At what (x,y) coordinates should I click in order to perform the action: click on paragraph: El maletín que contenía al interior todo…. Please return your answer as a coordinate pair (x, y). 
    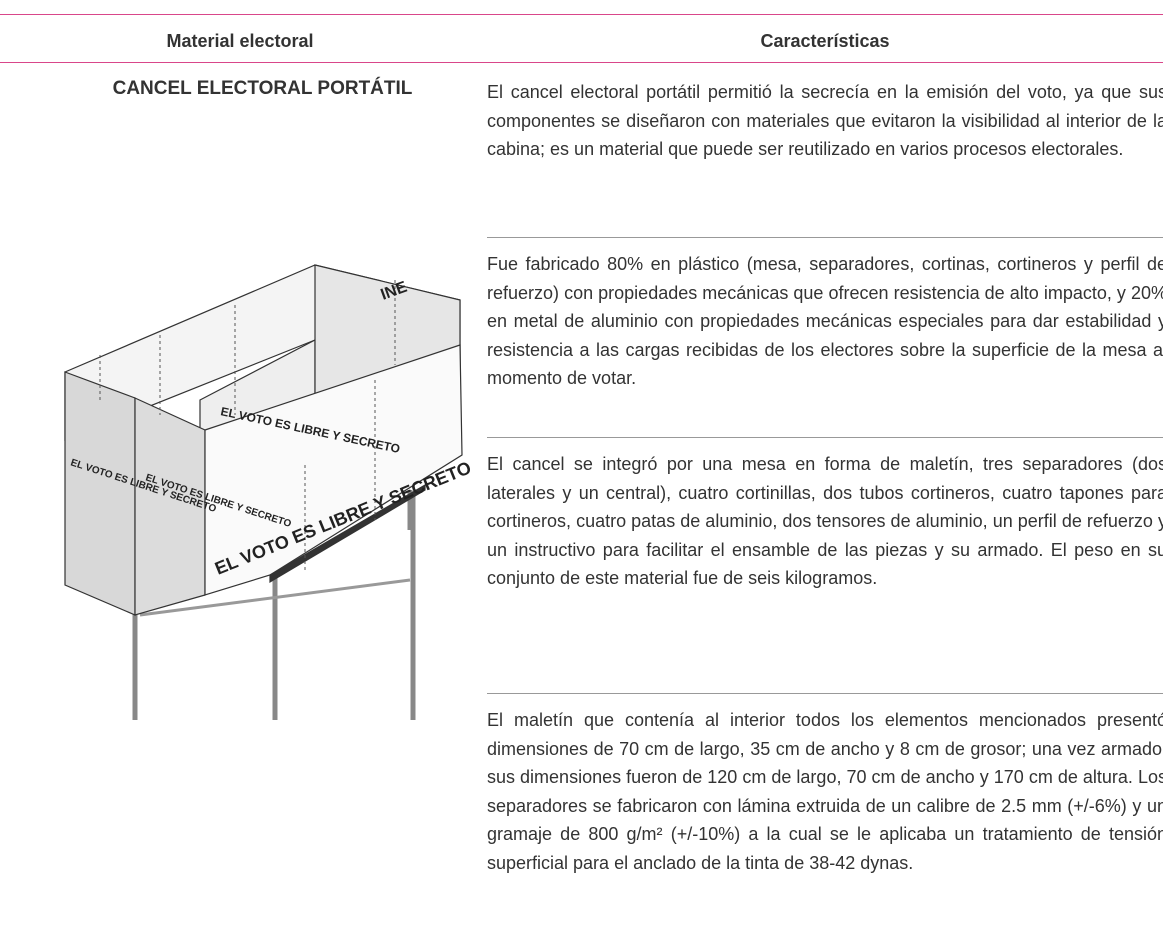
    Looking at the image, I should click on (825, 791).